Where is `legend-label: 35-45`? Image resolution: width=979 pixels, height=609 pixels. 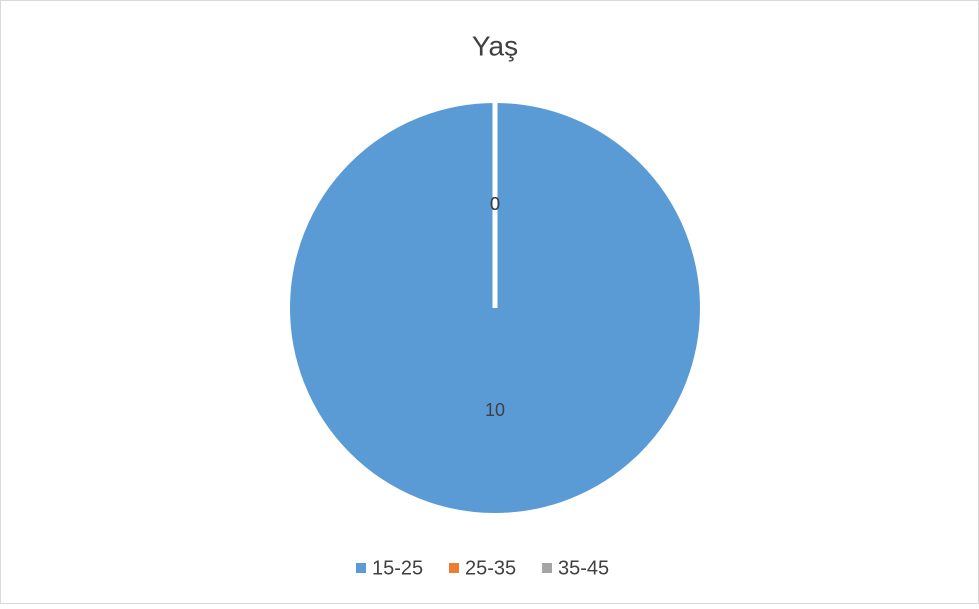 legend-label: 35-45 is located at coordinates (583, 568).